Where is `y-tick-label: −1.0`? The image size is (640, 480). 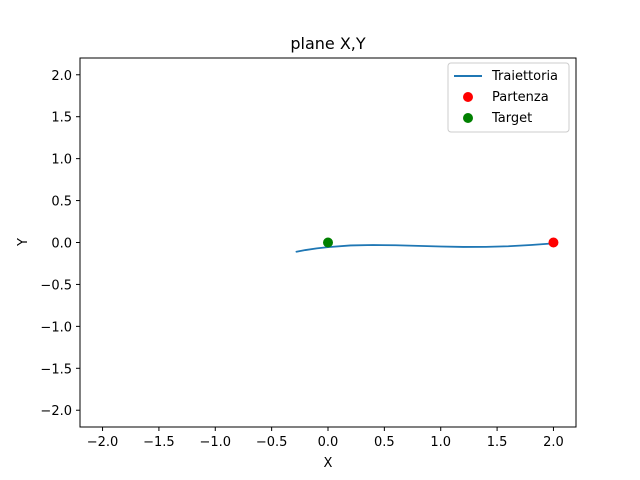 y-tick-label: −1.0 is located at coordinates (56, 327).